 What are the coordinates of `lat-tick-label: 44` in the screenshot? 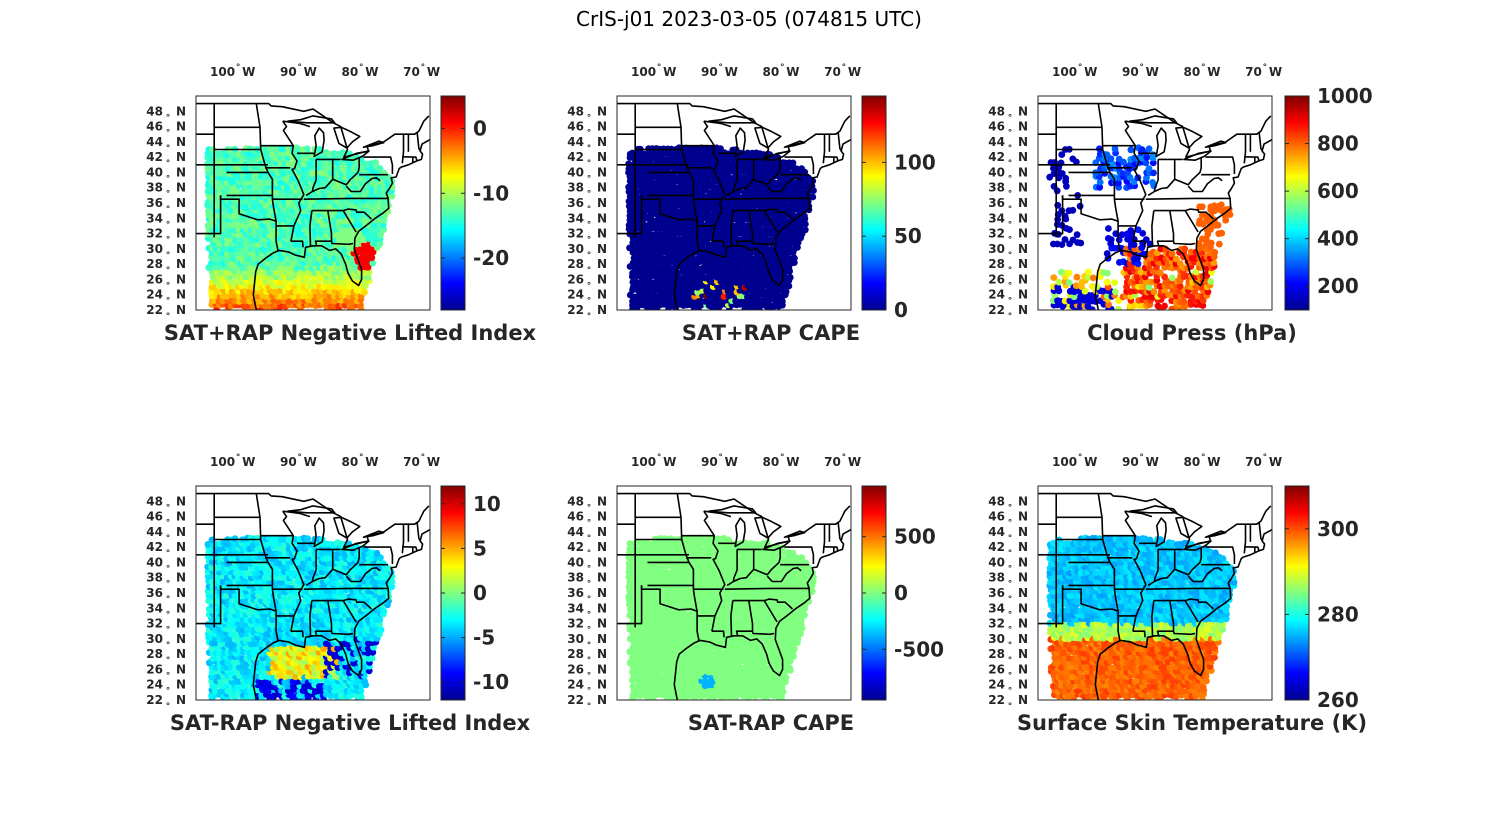 It's located at (996, 142).